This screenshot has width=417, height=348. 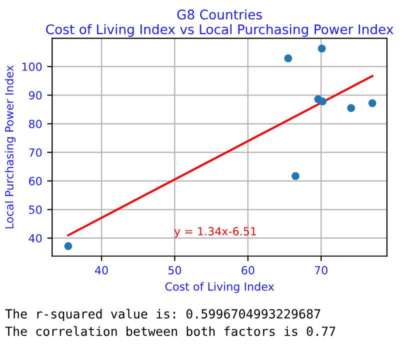 What do you see at coordinates (321, 270) in the screenshot?
I see `x-tick-label: 70` at bounding box center [321, 270].